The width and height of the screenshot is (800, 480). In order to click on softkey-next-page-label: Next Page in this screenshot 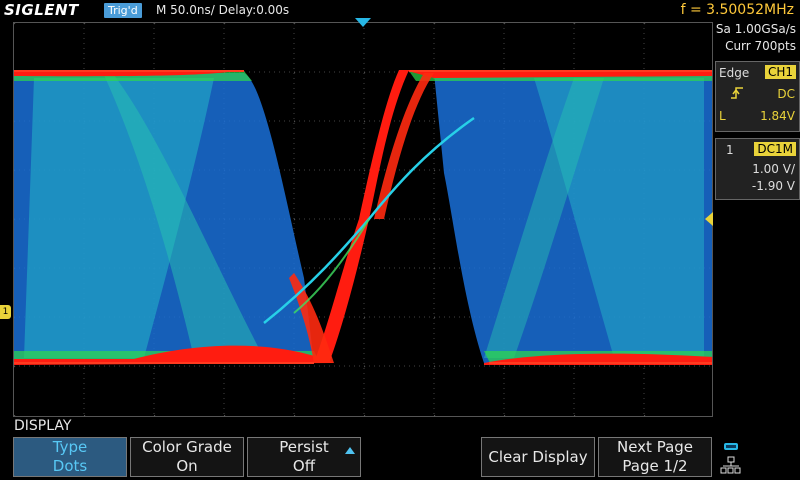, I will do `click(655, 447)`.